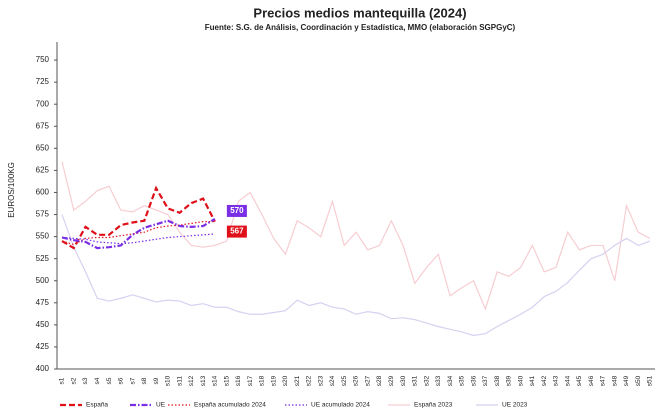  Describe the element at coordinates (191, 380) in the screenshot. I see `x-tick-label: s12` at that location.